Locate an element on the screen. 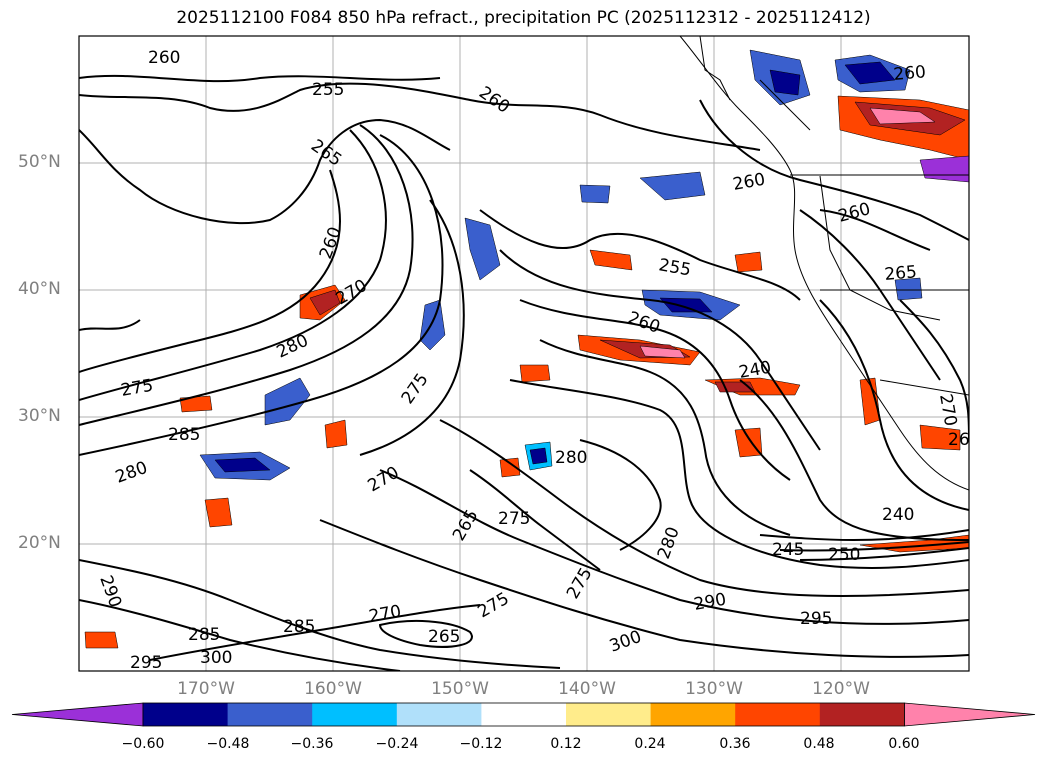 The image size is (1047, 765). colorbar-tick-label: 0.36 is located at coordinates (735, 744).